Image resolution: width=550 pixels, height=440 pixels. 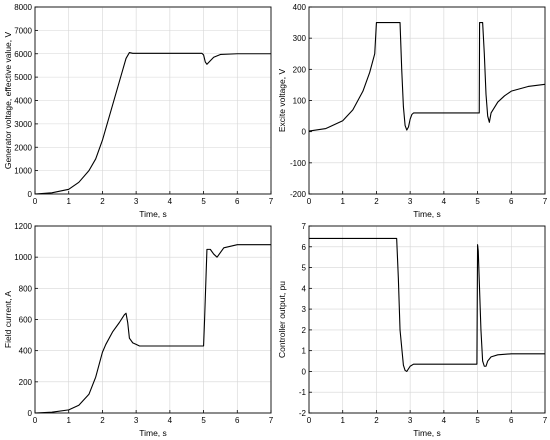 I want to click on y-tick-label: -1, so click(x=303, y=392).